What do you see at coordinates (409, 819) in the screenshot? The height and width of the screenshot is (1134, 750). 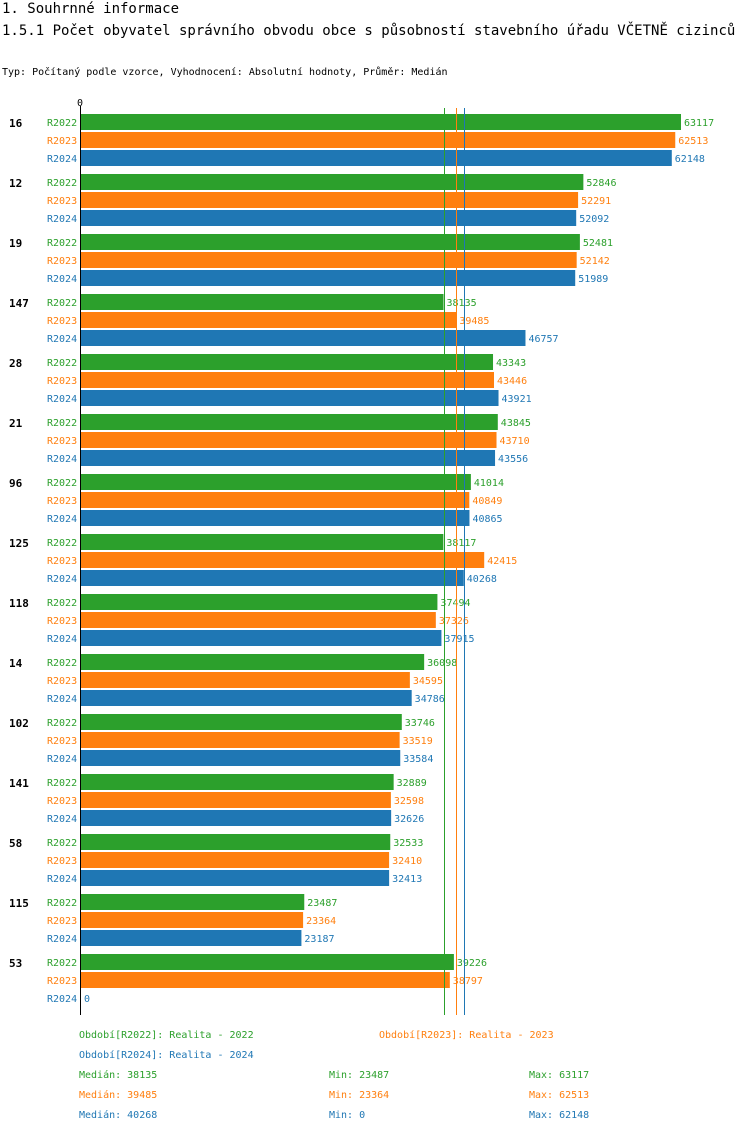 I see `data-label: 32626` at bounding box center [409, 819].